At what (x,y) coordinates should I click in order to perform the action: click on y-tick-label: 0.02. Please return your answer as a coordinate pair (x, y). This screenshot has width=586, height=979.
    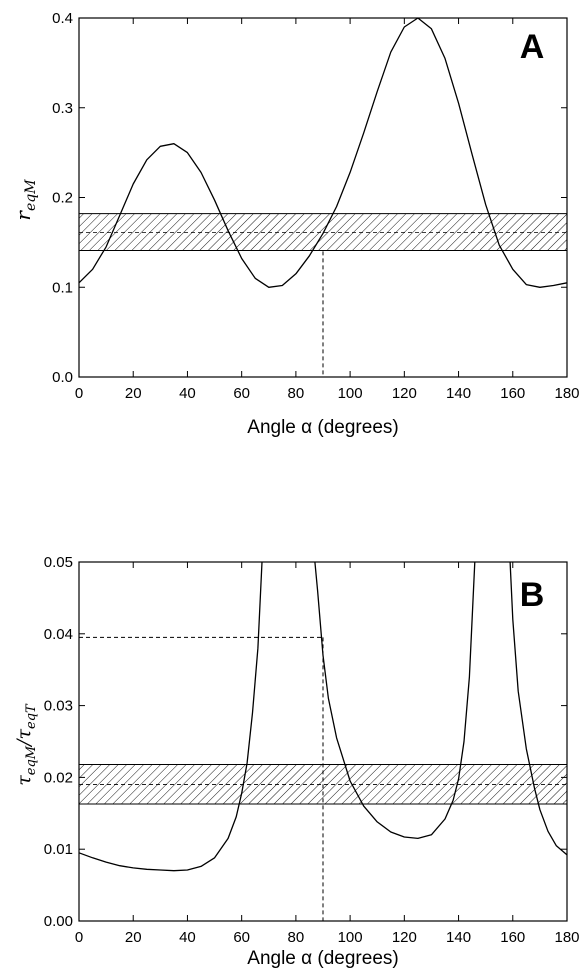
    Looking at the image, I should click on (58, 777).